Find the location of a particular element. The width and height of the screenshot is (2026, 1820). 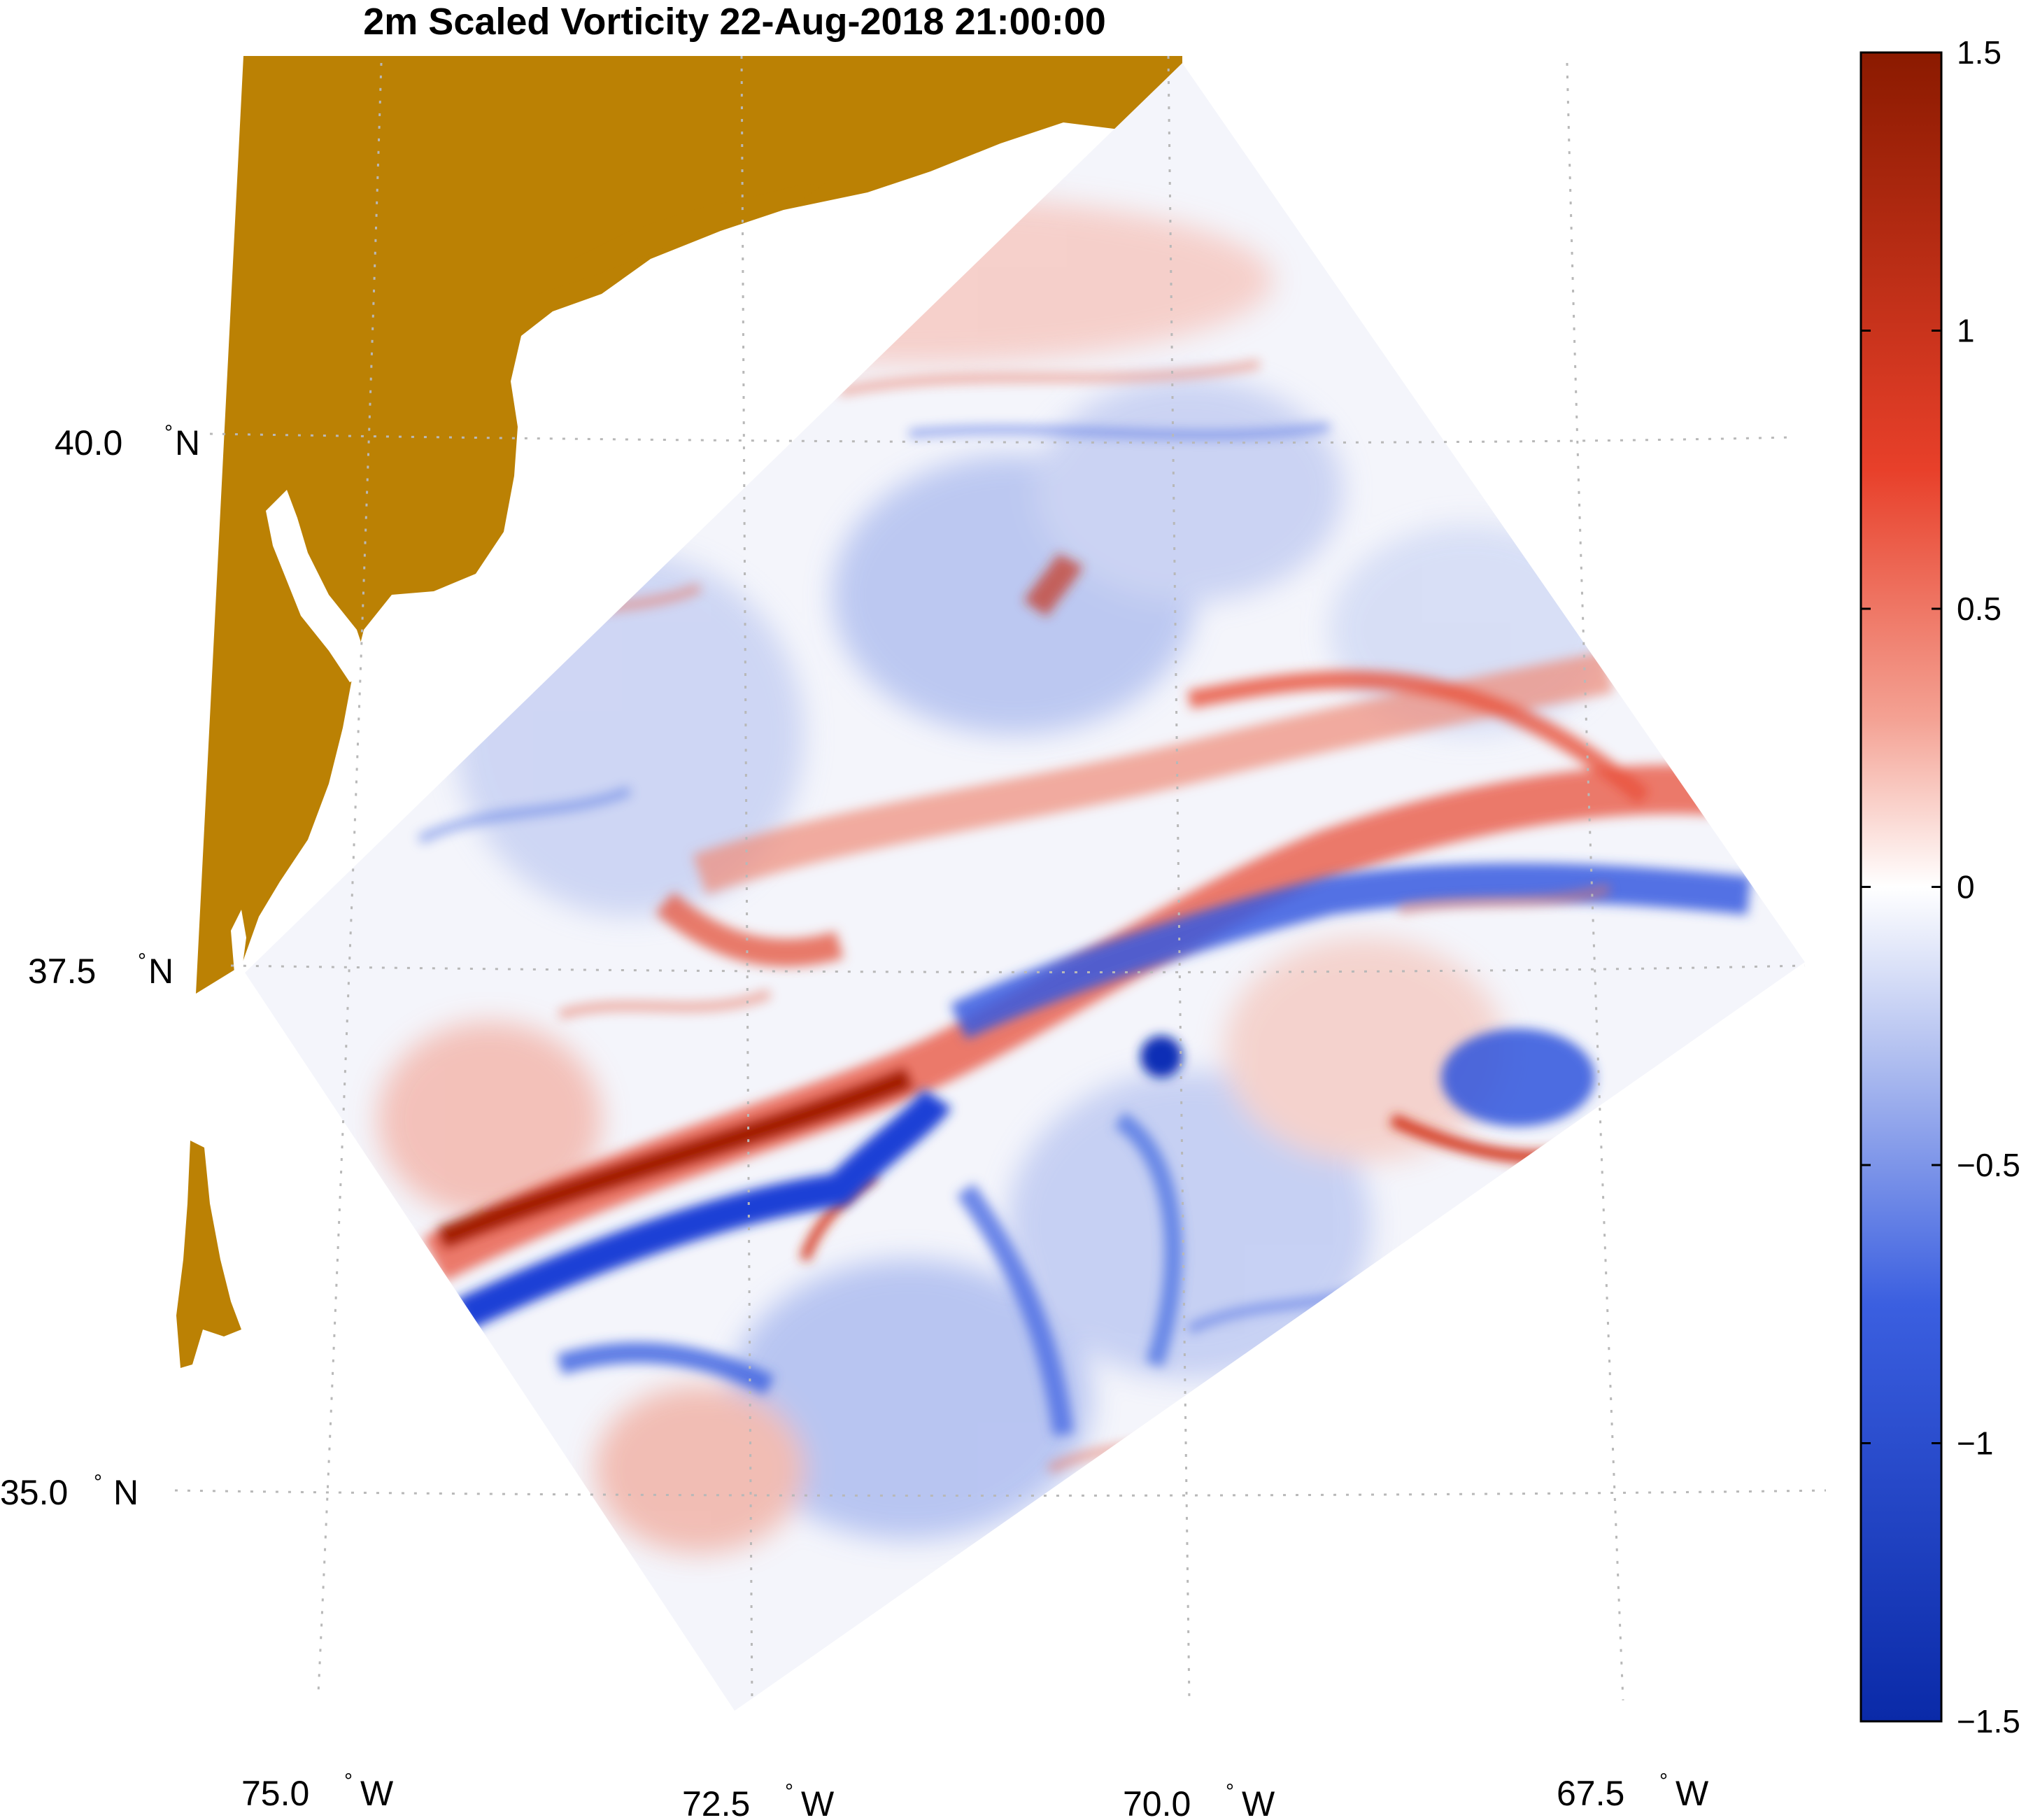

colorbar-tick-label: −1 is located at coordinates (1975, 1443).